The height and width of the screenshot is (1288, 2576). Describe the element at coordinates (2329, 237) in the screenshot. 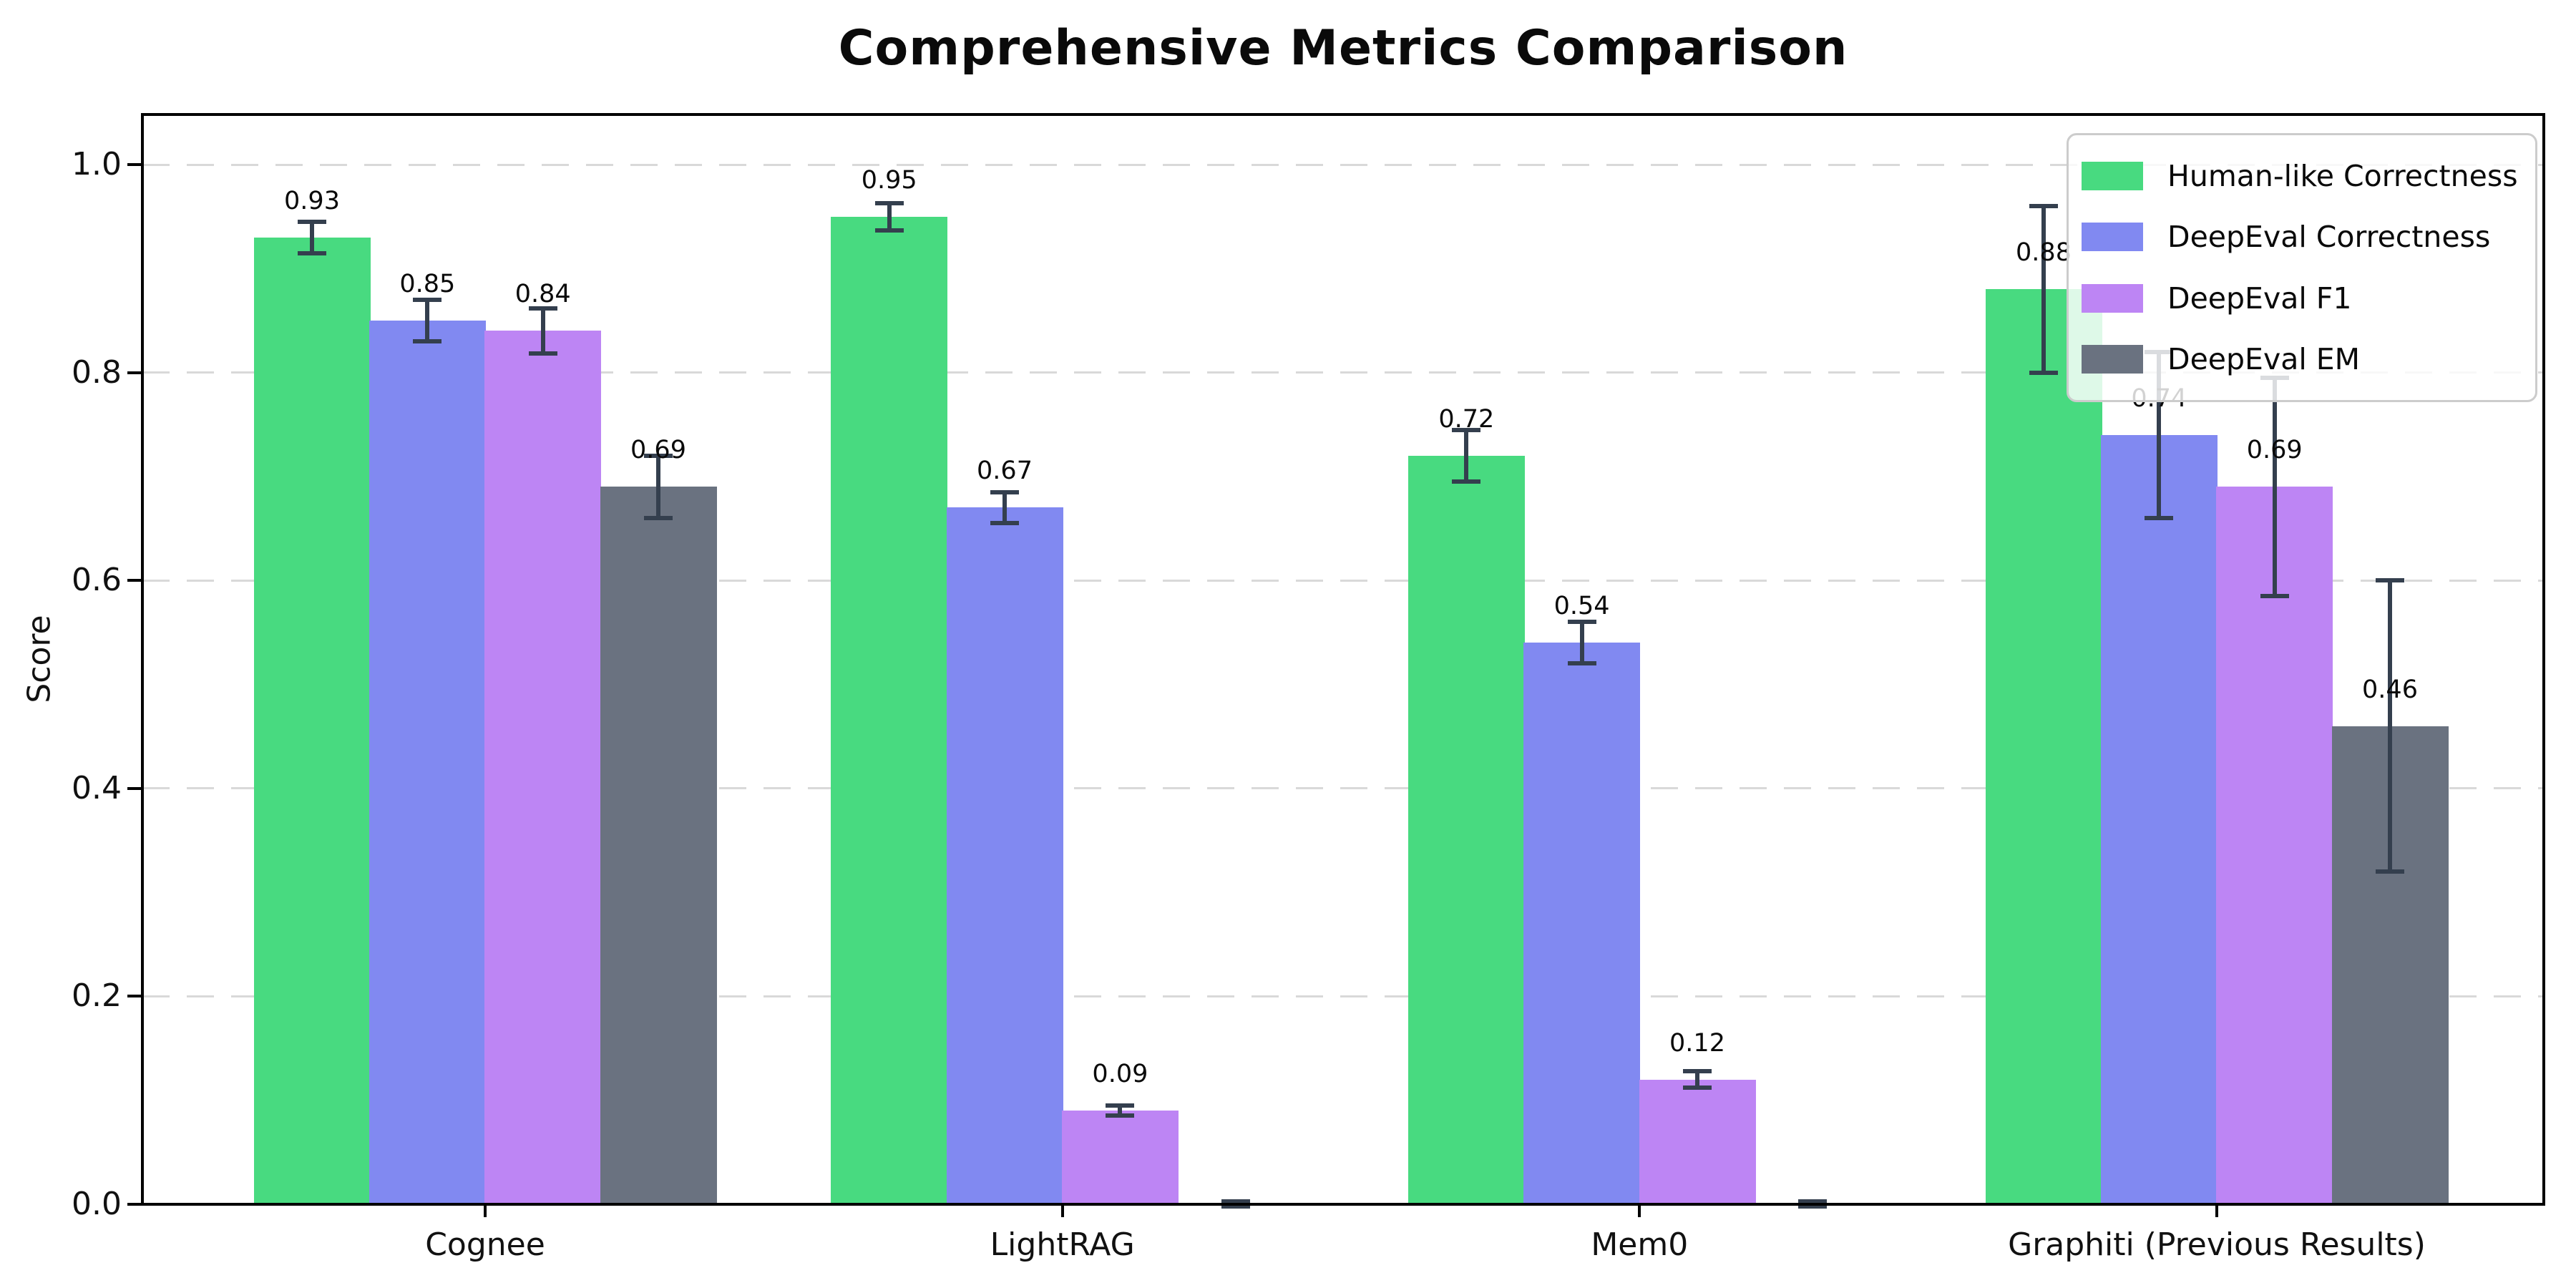

I see `legend-label: DeepEval Correctness` at that location.